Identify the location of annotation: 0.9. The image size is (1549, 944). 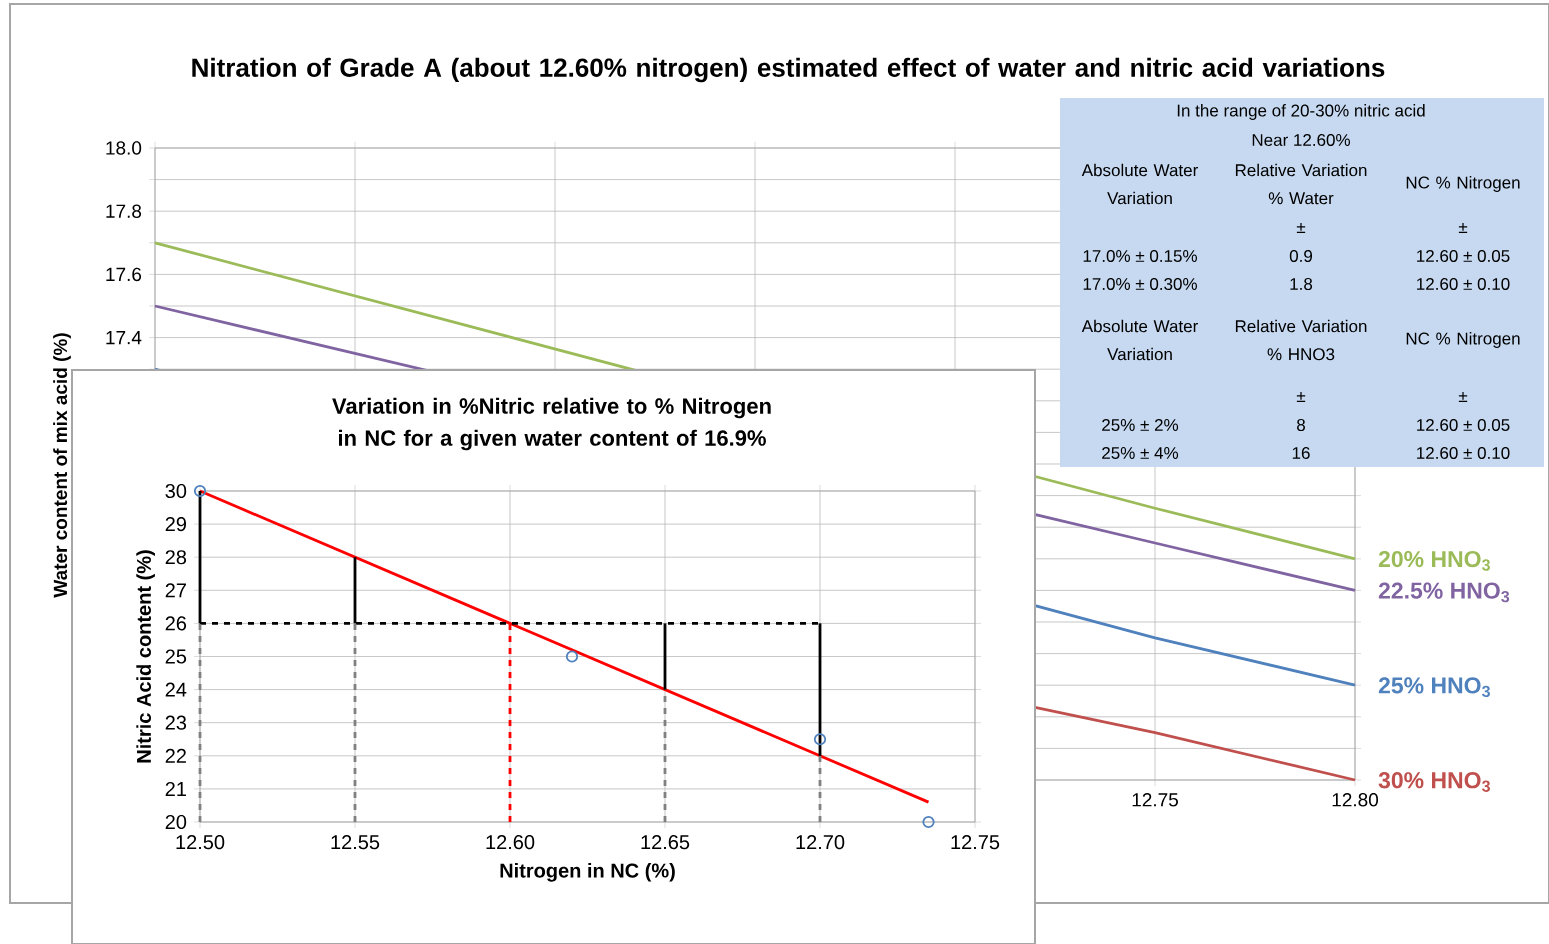
(1301, 256).